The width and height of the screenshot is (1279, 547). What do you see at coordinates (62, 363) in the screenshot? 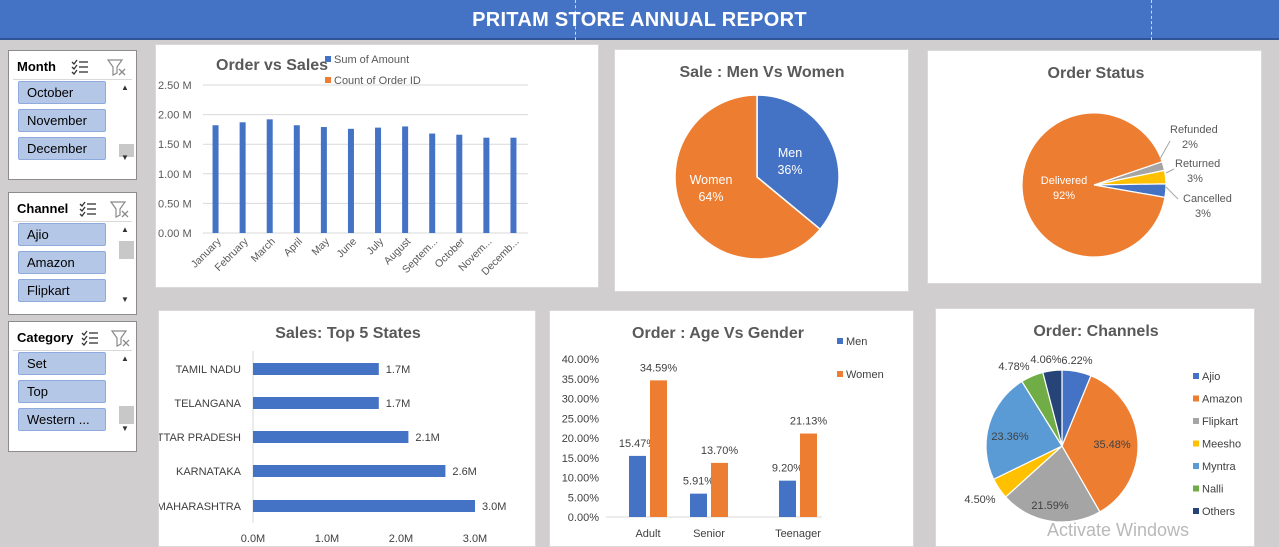
I see `slicer-item: Set` at bounding box center [62, 363].